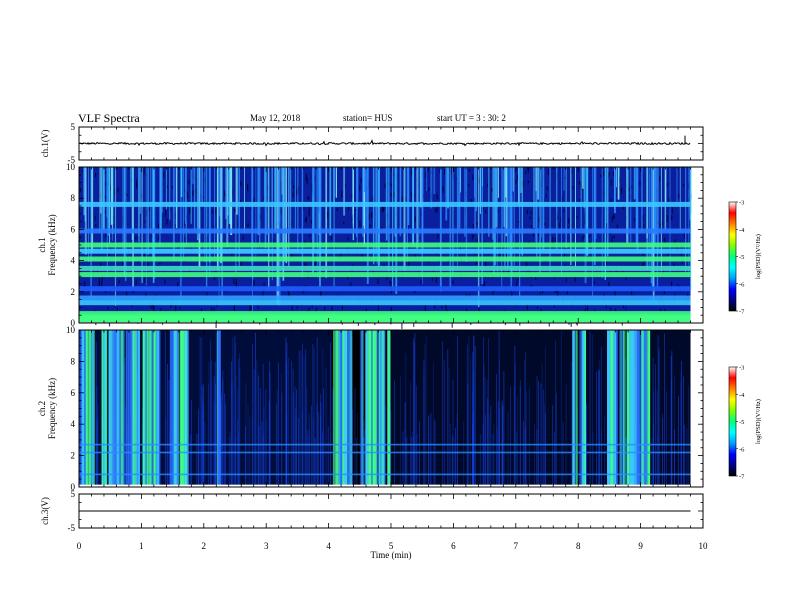  I want to click on colorbar, so click(732, 421).